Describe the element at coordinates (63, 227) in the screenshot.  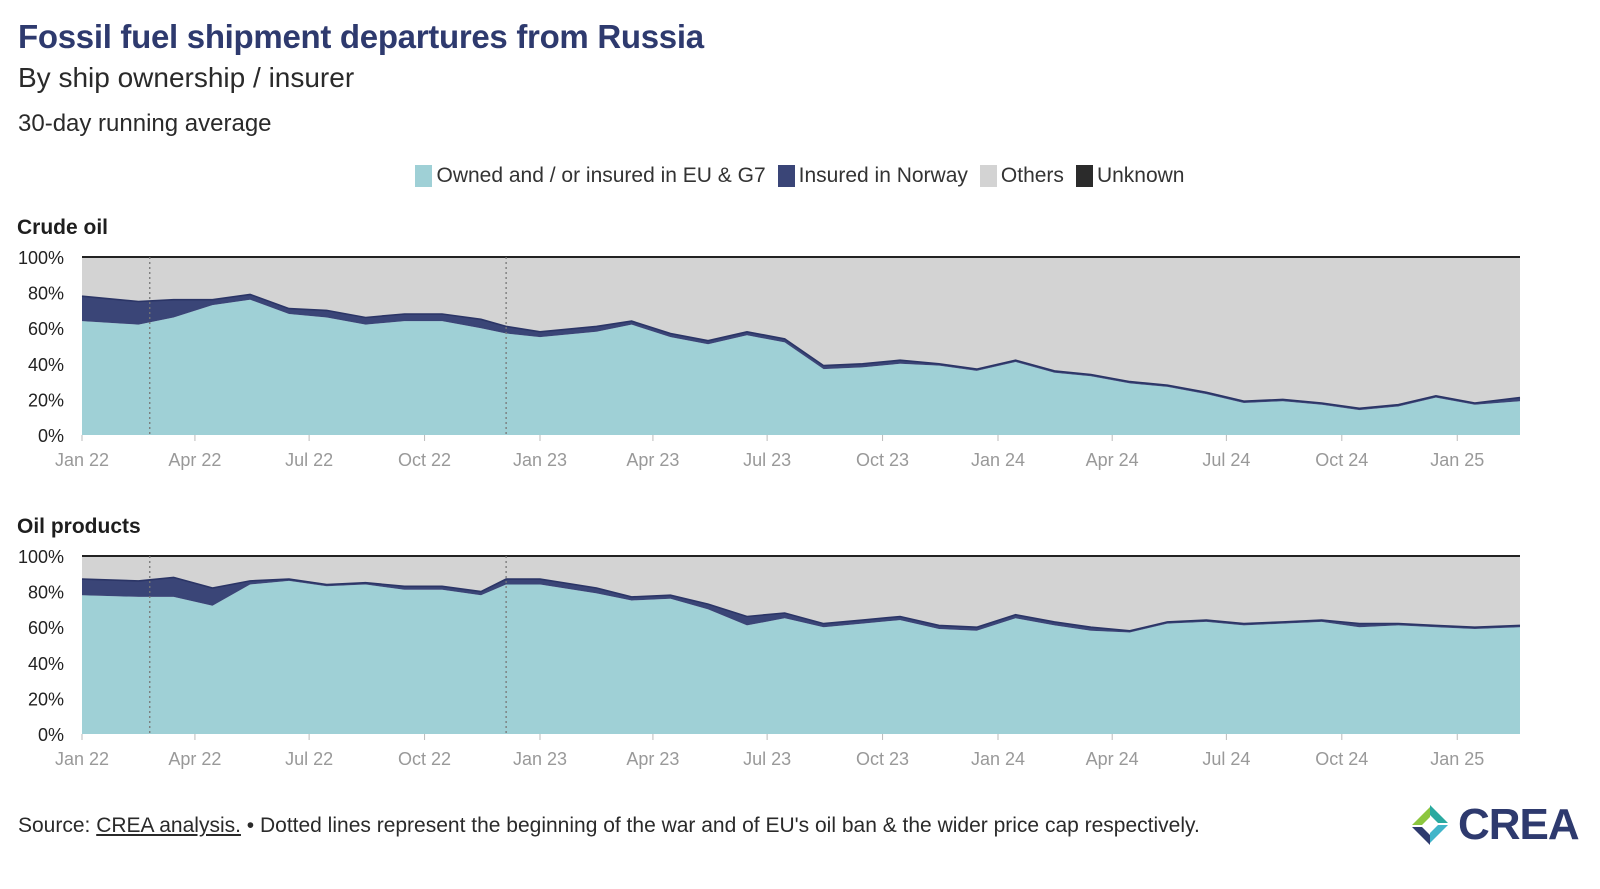
I see `panel-title-crude: Crude oil` at that location.